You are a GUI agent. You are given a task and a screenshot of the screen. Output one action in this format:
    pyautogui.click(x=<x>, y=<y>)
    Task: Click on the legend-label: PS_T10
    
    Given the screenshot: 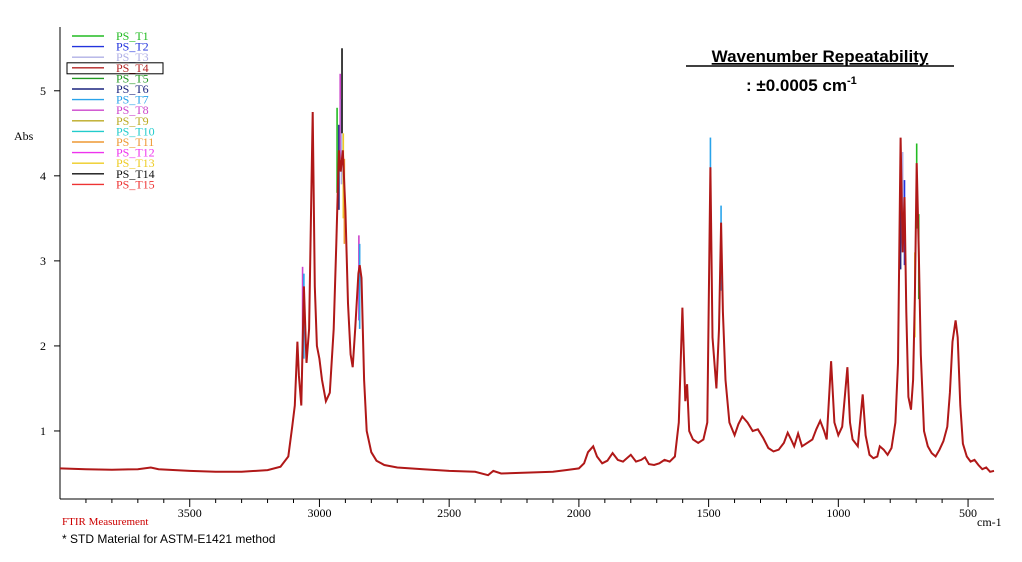 What is the action you would take?
    pyautogui.click(x=135, y=131)
    